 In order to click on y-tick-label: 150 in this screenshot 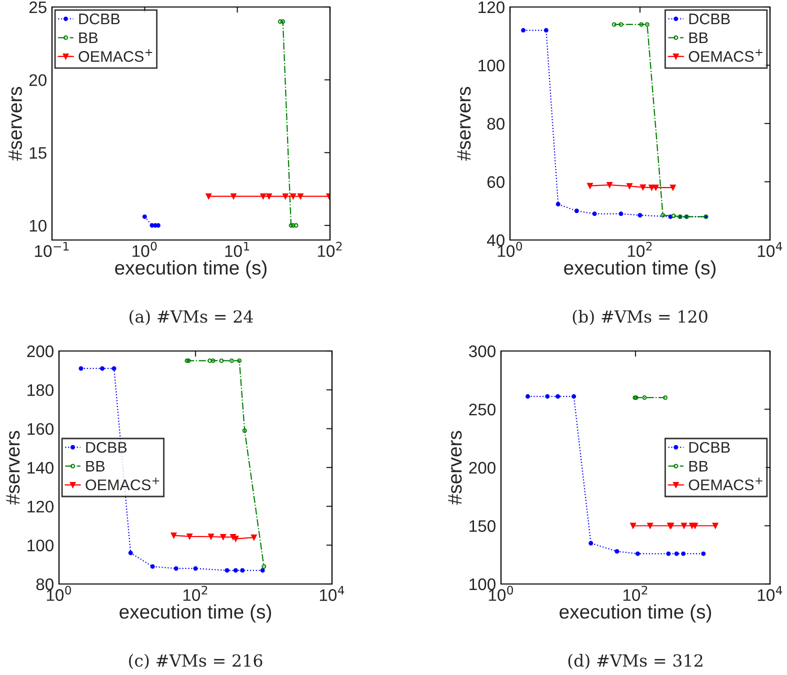, I will do `click(483, 526)`.